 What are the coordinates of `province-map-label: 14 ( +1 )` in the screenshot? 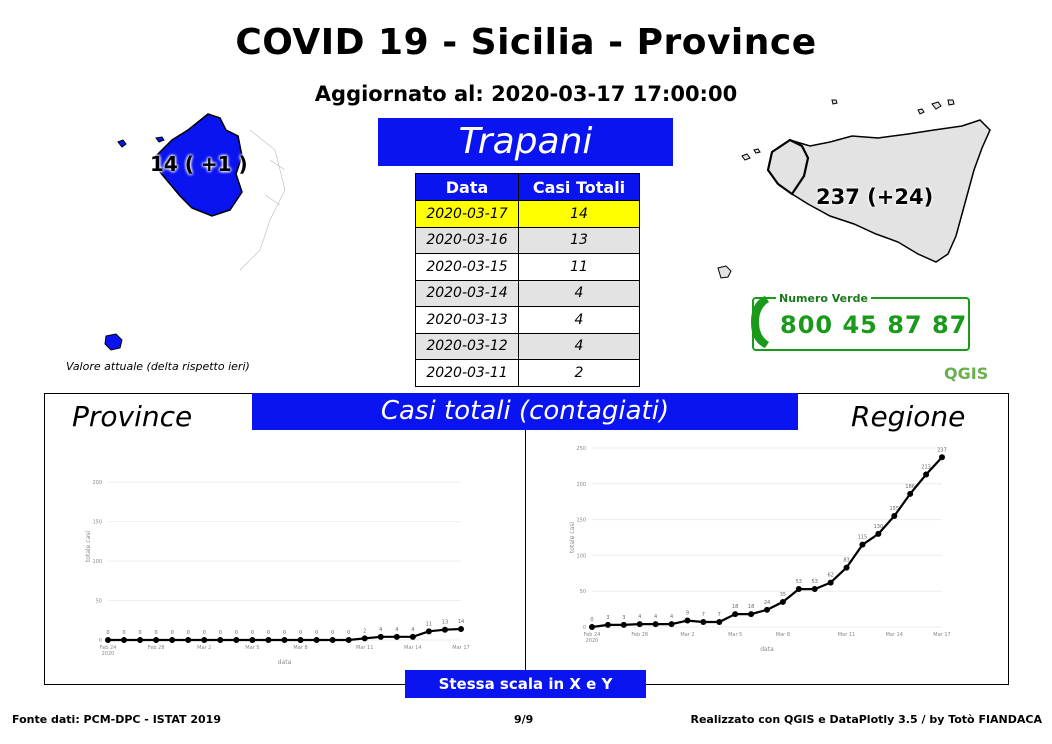 It's located at (199, 164).